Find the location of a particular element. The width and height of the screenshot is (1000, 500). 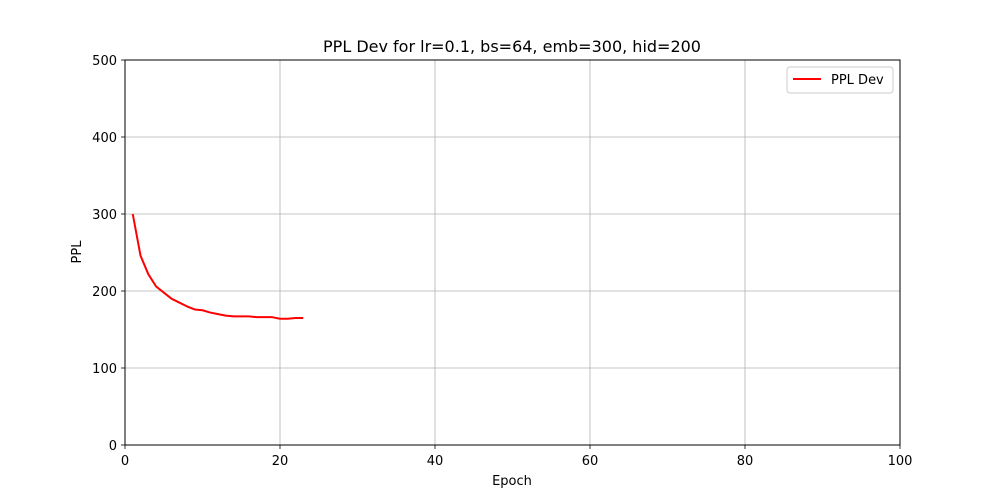

y-axis-label: PPL is located at coordinates (77, 252).